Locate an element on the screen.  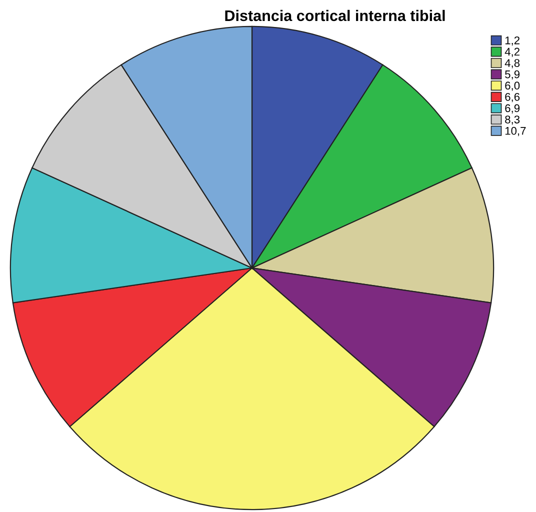
chart-title: Distancia cortical interna tibial is located at coordinates (335, 16).